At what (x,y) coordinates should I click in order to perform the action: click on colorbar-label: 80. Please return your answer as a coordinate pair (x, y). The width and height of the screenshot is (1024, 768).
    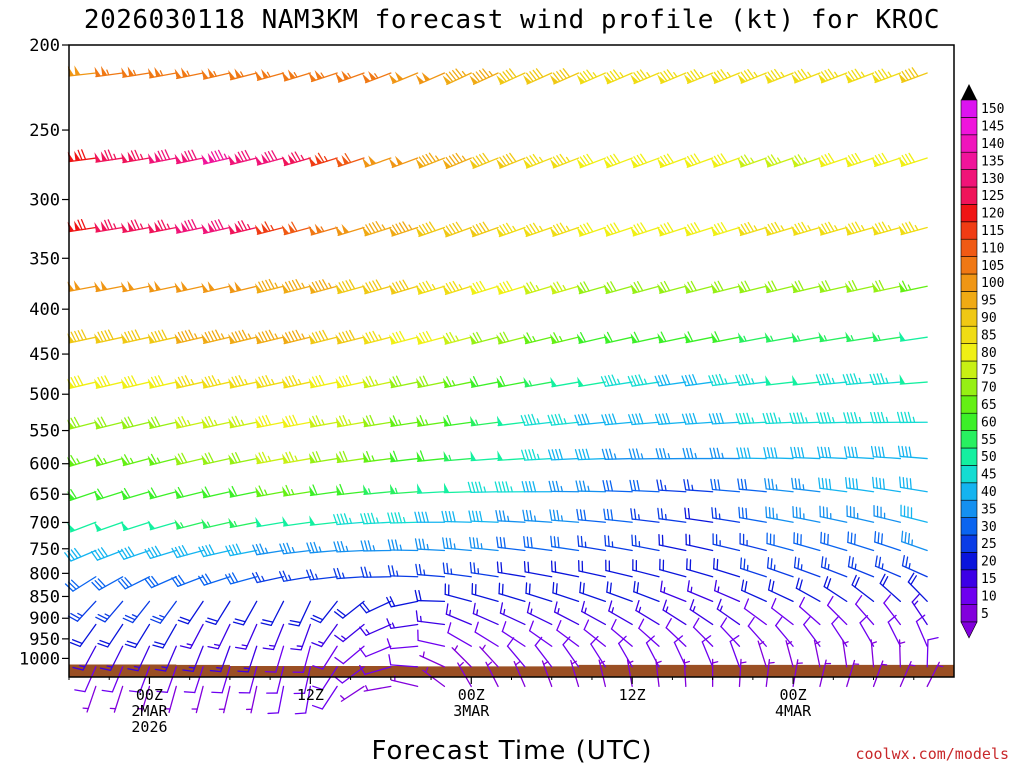
    Looking at the image, I should click on (989, 353).